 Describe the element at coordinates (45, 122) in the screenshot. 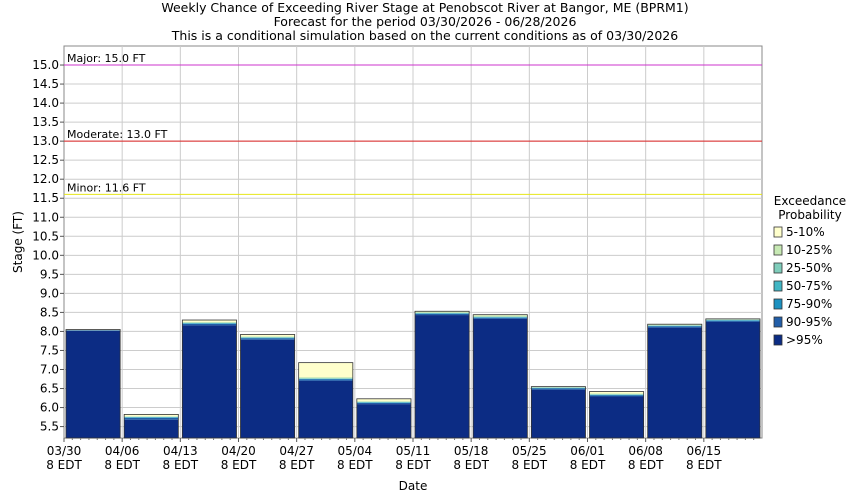

I see `y-tick-label: 13.5` at that location.